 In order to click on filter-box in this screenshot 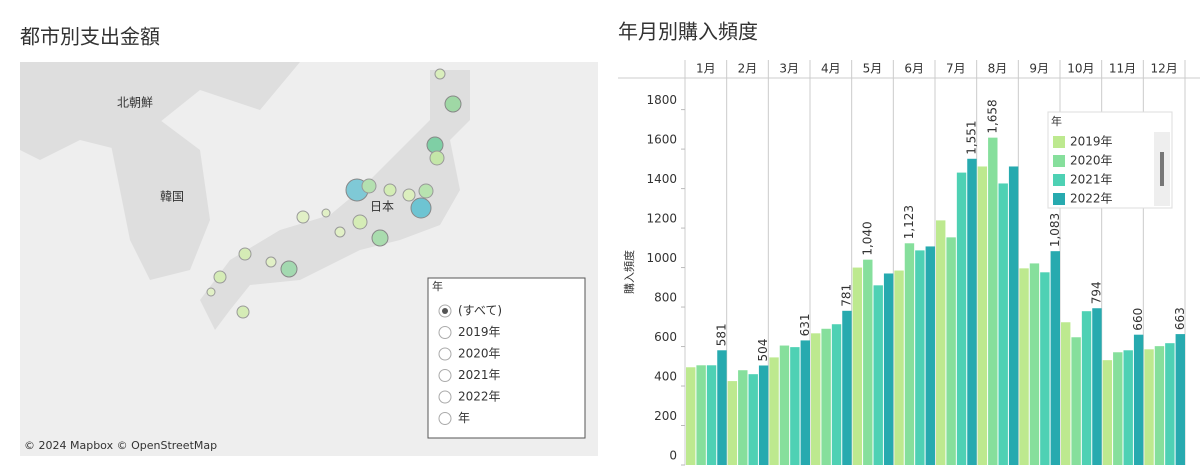, I will do `click(506, 358)`.